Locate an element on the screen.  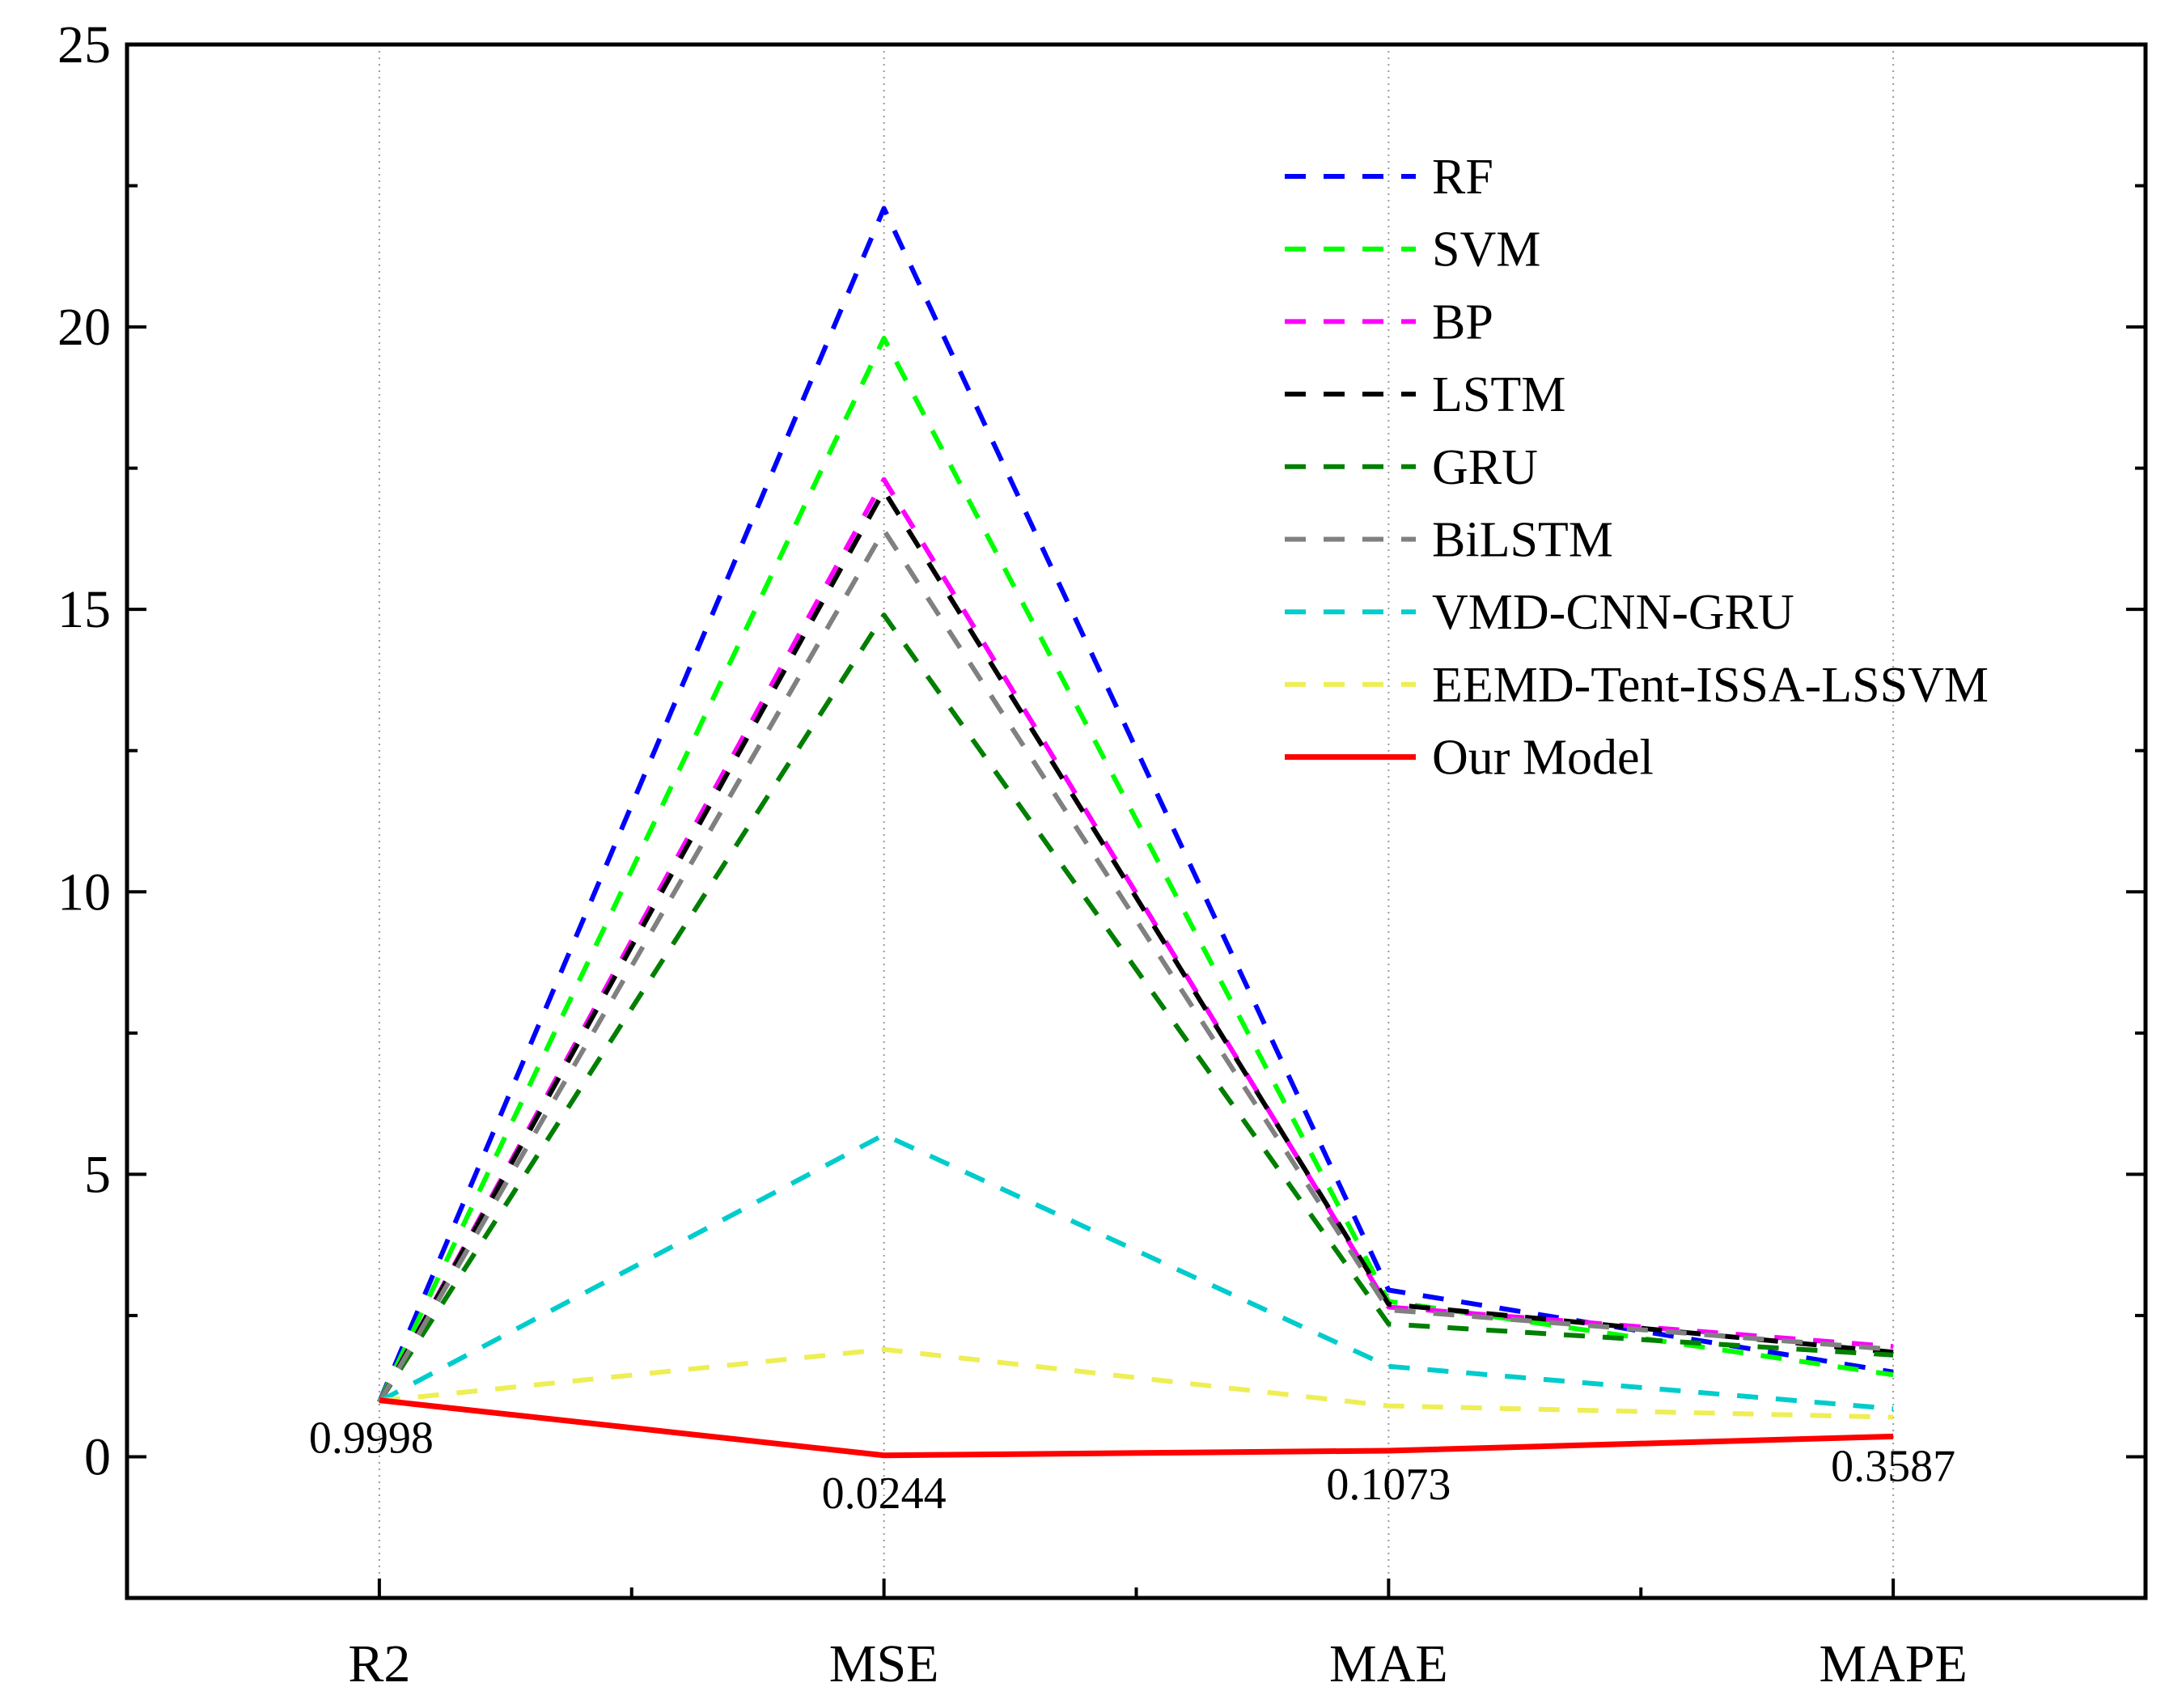
legend-label-gru: GRU is located at coordinates (1485, 467).